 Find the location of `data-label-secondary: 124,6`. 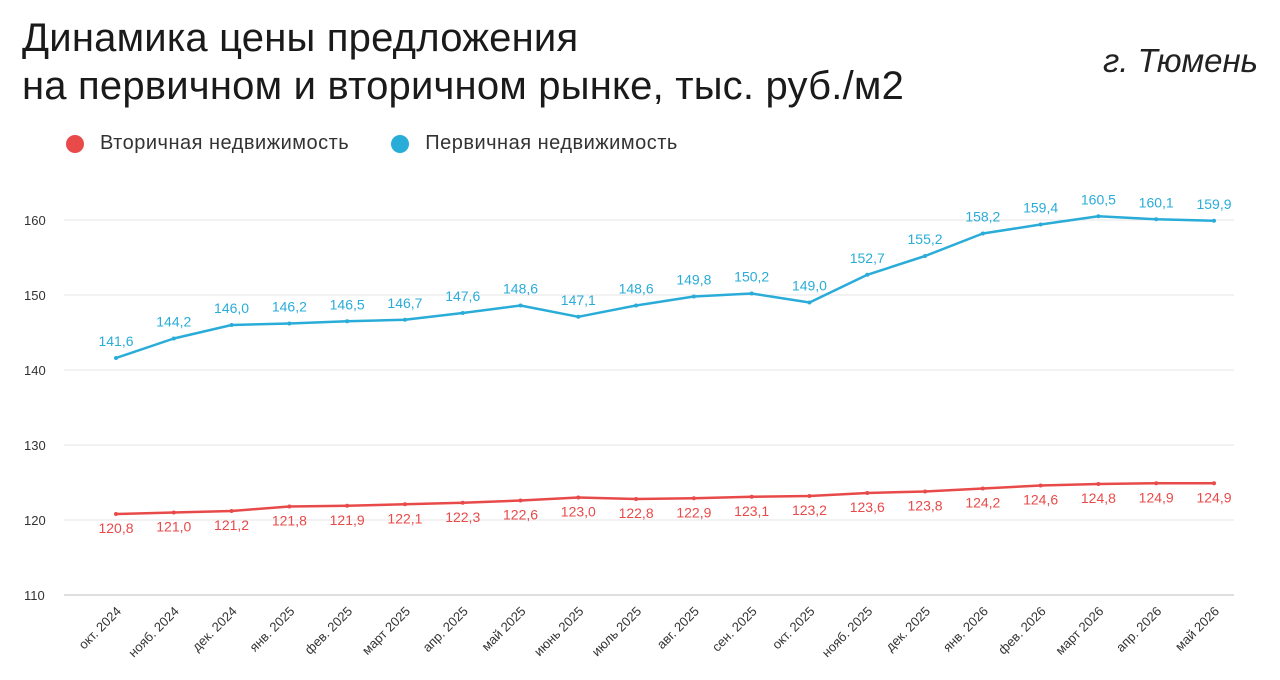

data-label-secondary: 124,6 is located at coordinates (1040, 500).